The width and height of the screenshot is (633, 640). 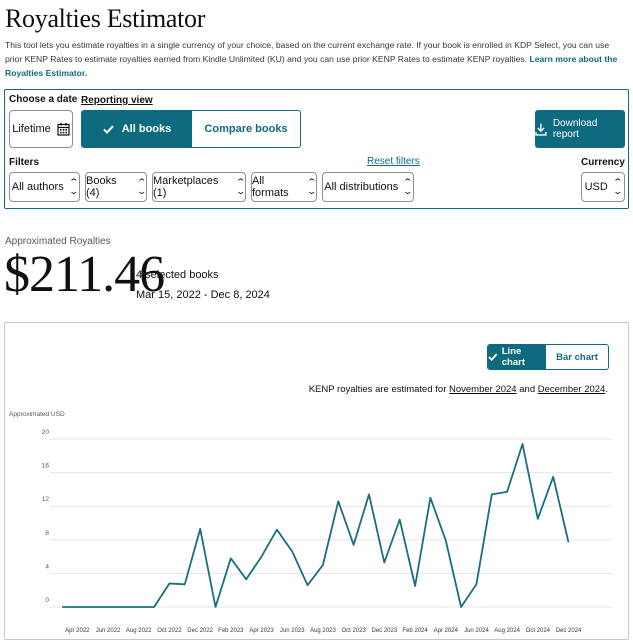 What do you see at coordinates (58, 241) in the screenshot?
I see `approximated-royalties-label: Approximated Royalties` at bounding box center [58, 241].